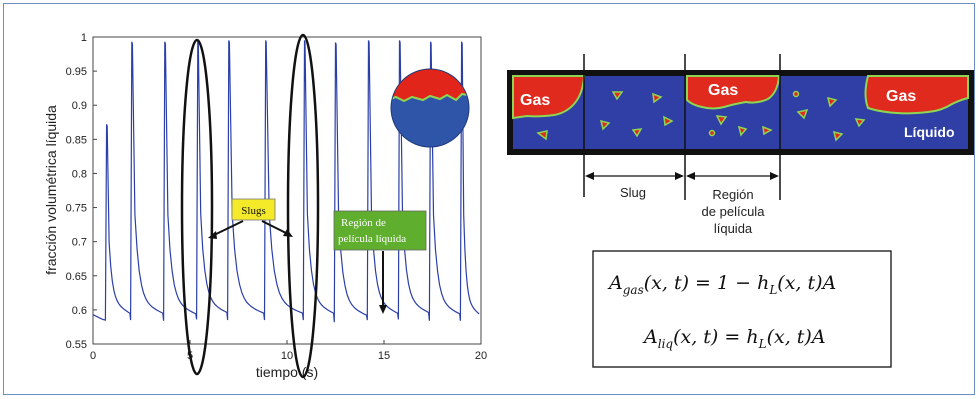 The height and width of the screenshot is (399, 980). Describe the element at coordinates (721, 284) in the screenshot. I see `gas-area-equation: Agas(x, t) = 1 − hL(x, t)A` at that location.